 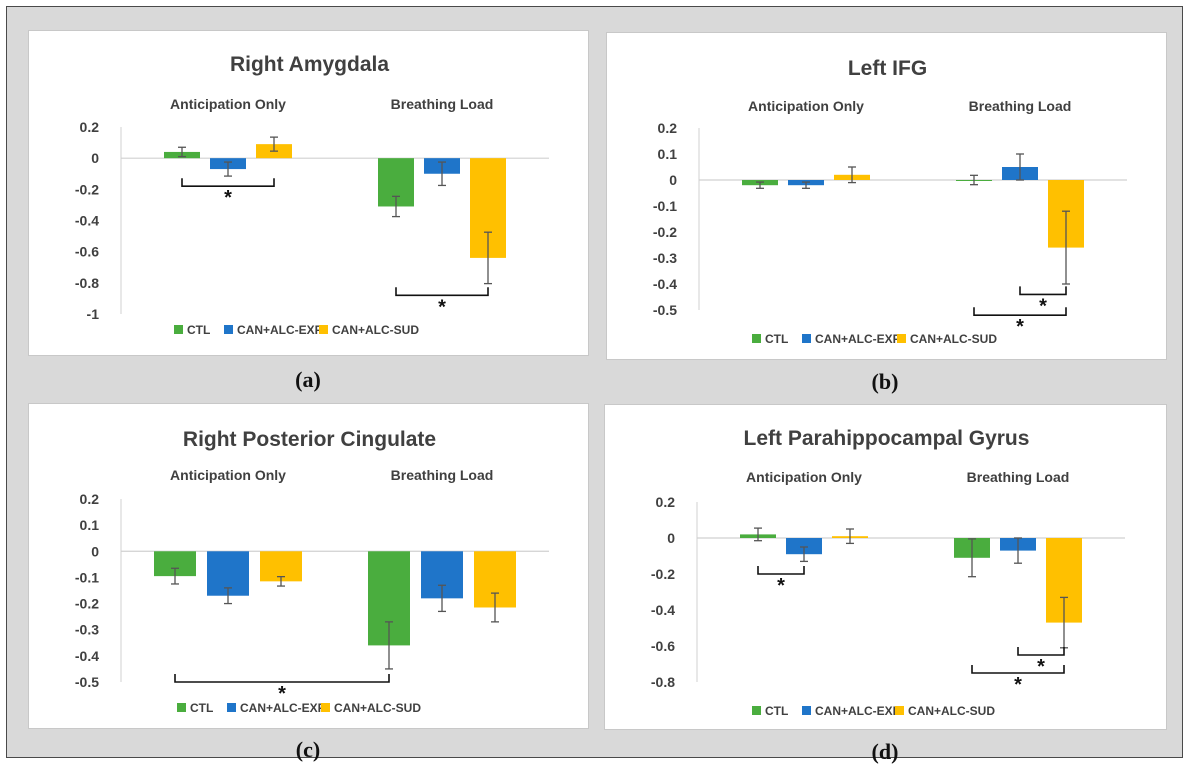 I want to click on chart-title: Right Amygdala, so click(x=309, y=64).